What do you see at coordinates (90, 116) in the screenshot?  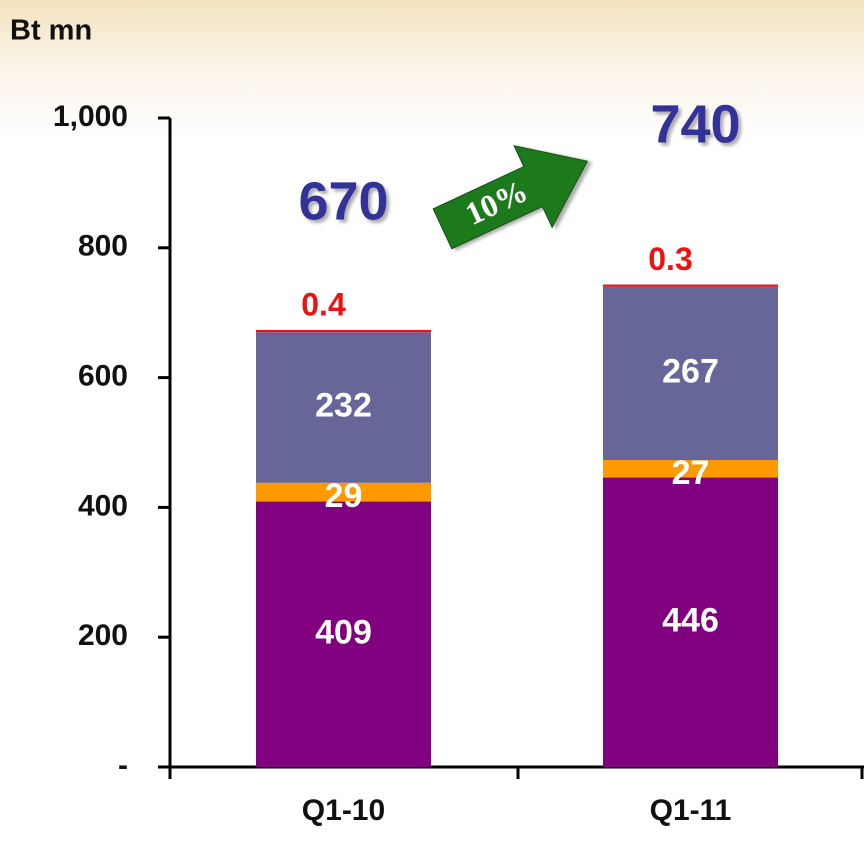 I see `y-tick-label: 1,000` at bounding box center [90, 116].